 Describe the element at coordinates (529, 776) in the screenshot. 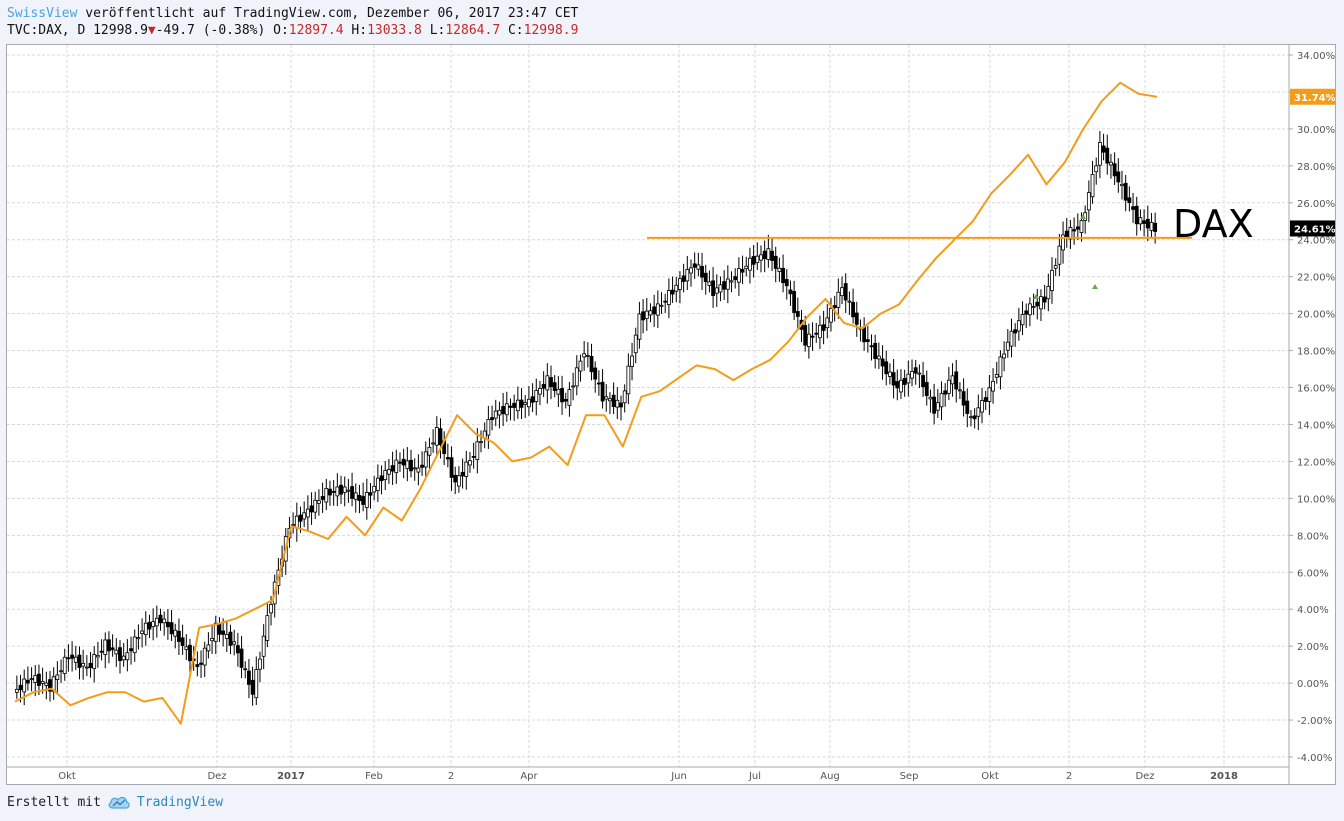

I see `x-tick-label: Apr` at that location.